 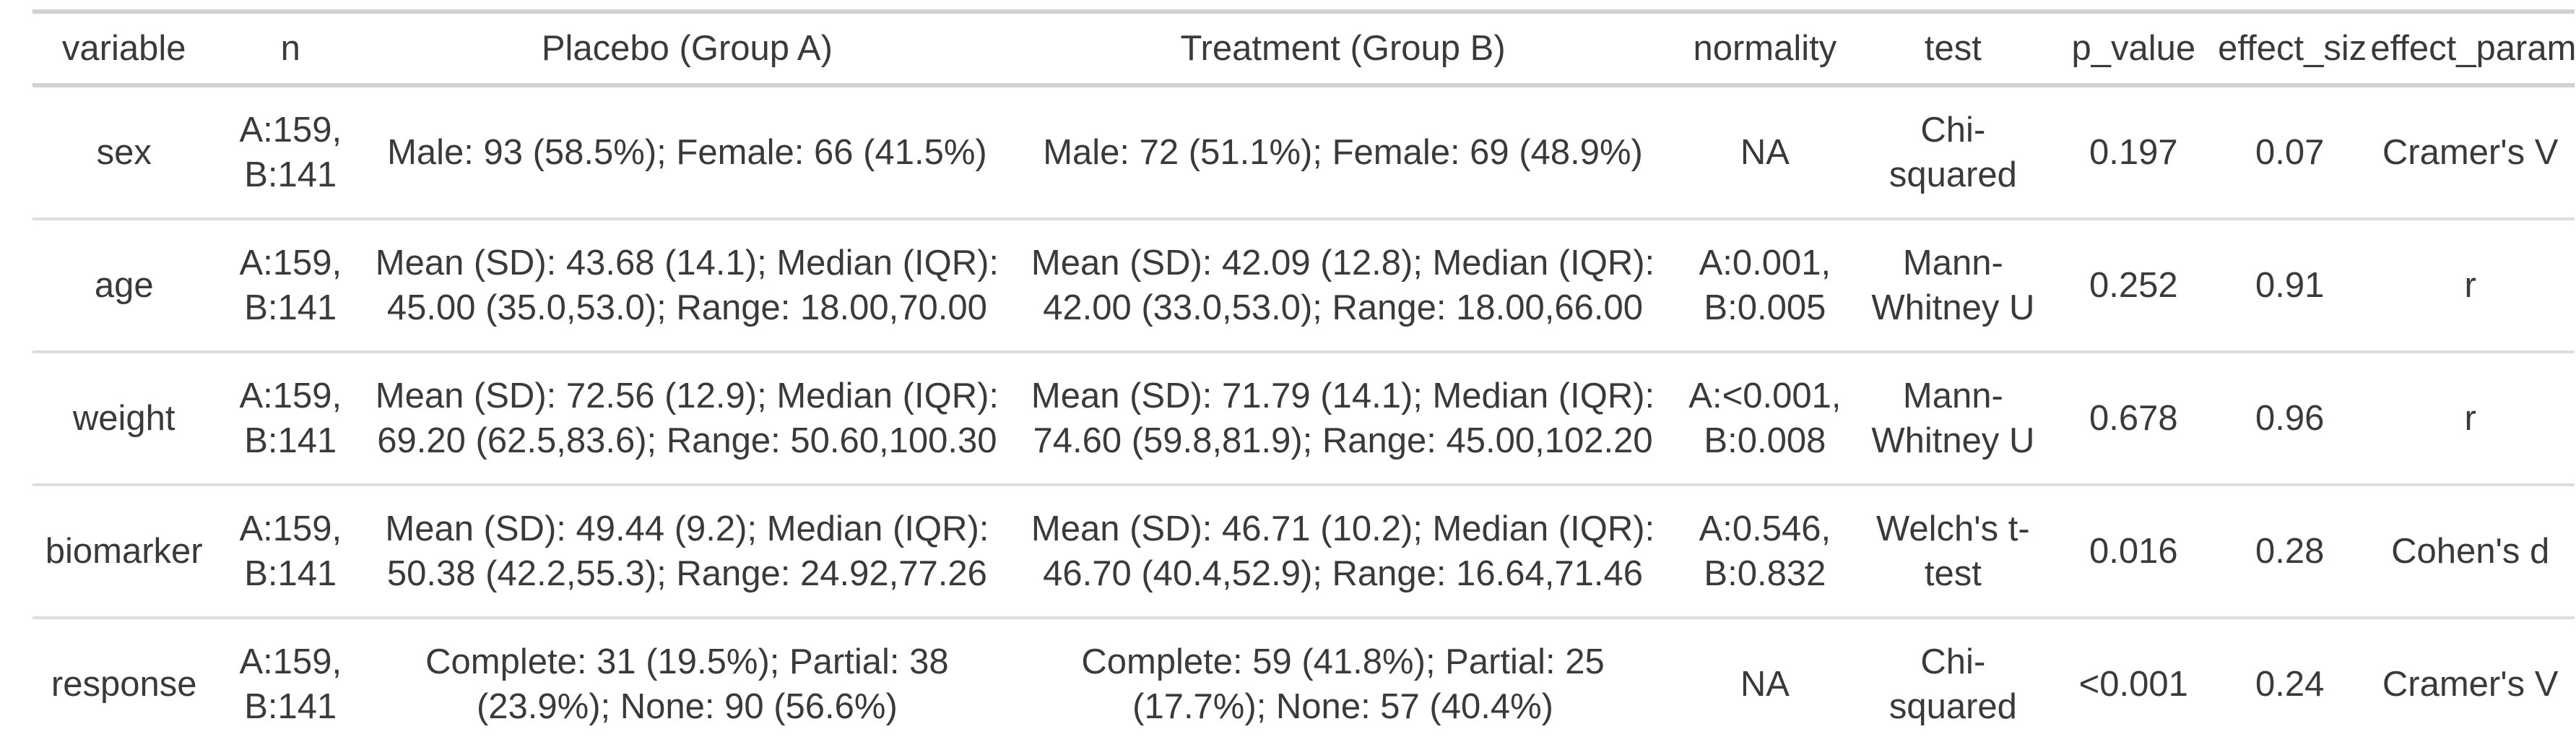 What do you see at coordinates (2133, 152) in the screenshot?
I see `cell-p-value: 0.197` at bounding box center [2133, 152].